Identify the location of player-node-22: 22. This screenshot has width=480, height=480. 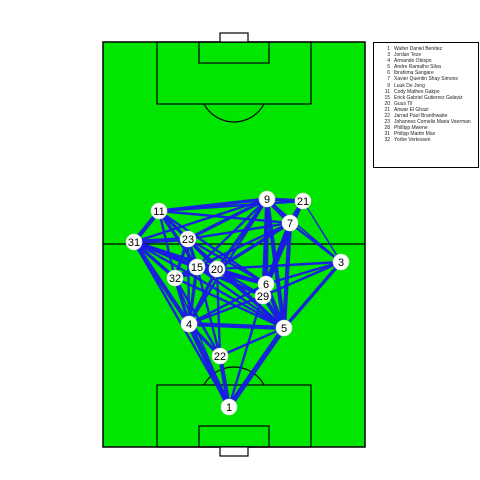
(220, 356).